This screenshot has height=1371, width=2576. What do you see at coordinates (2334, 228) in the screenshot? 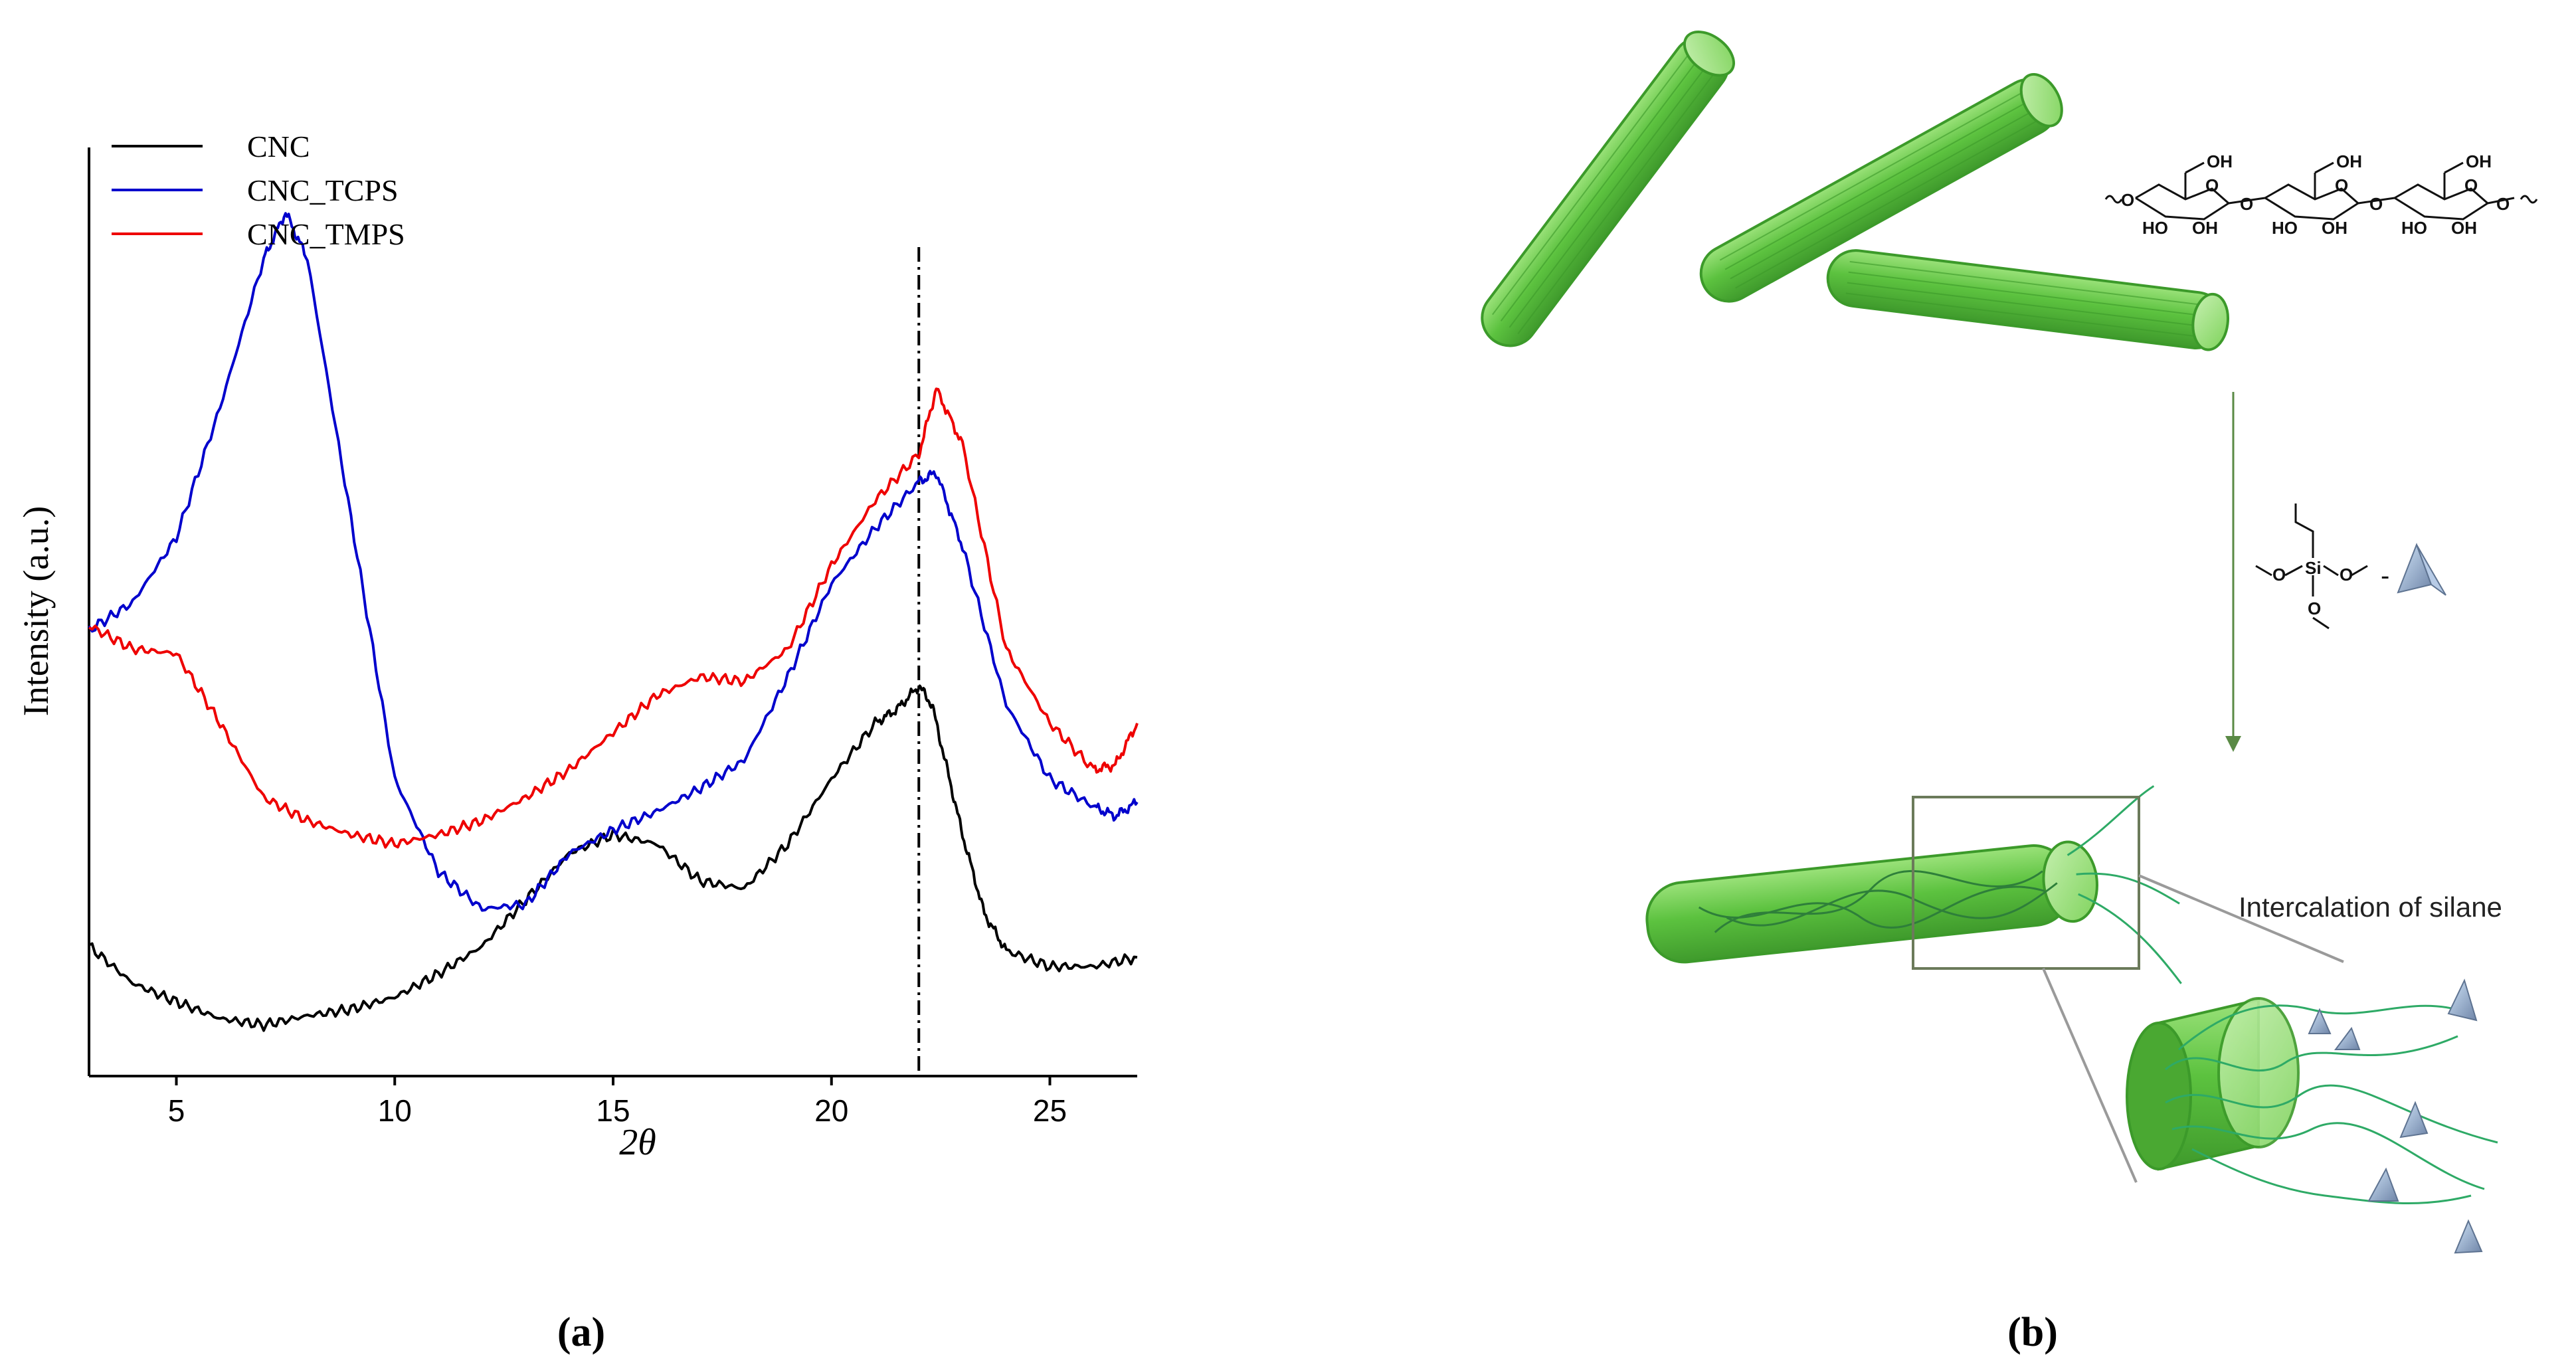
I see `cellulose-oh-bottom-2: OH` at bounding box center [2334, 228].